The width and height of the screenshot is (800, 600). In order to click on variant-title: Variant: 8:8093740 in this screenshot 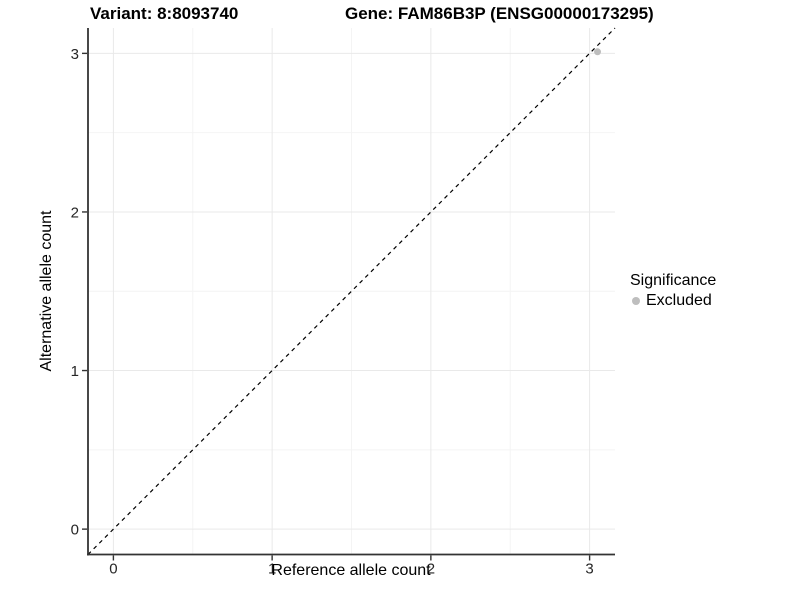, I will do `click(164, 13)`.